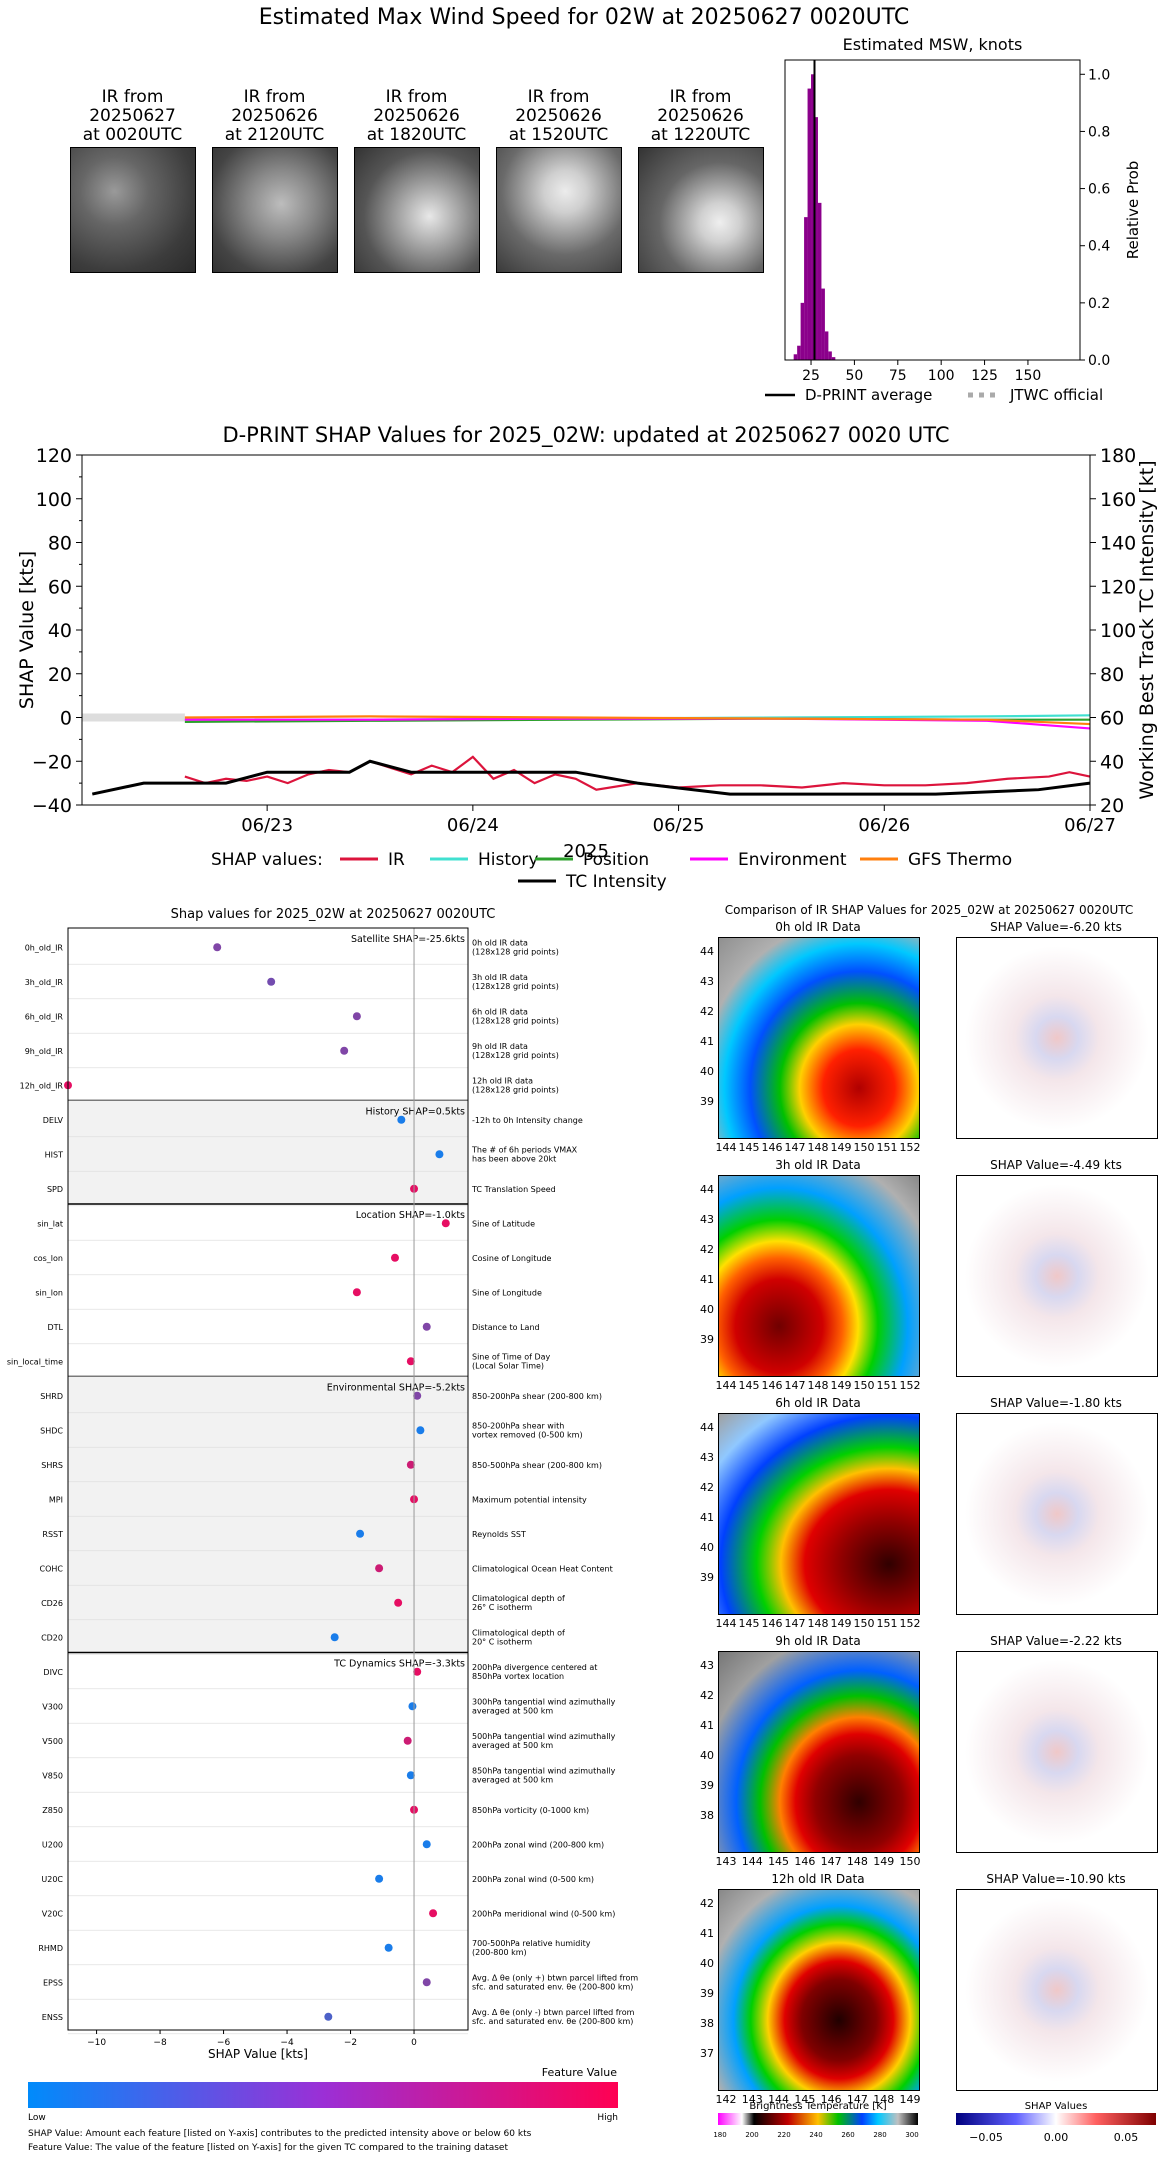 Image resolution: width=1168 pixels, height=2158 pixels. Describe the element at coordinates (48, 1258) in the screenshot. I see `feature-label: cos_lon` at that location.